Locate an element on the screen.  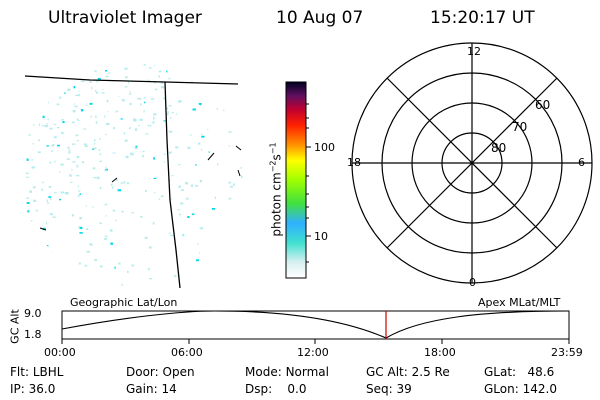
colorbar-tick-100: 100 is located at coordinates (324, 147).